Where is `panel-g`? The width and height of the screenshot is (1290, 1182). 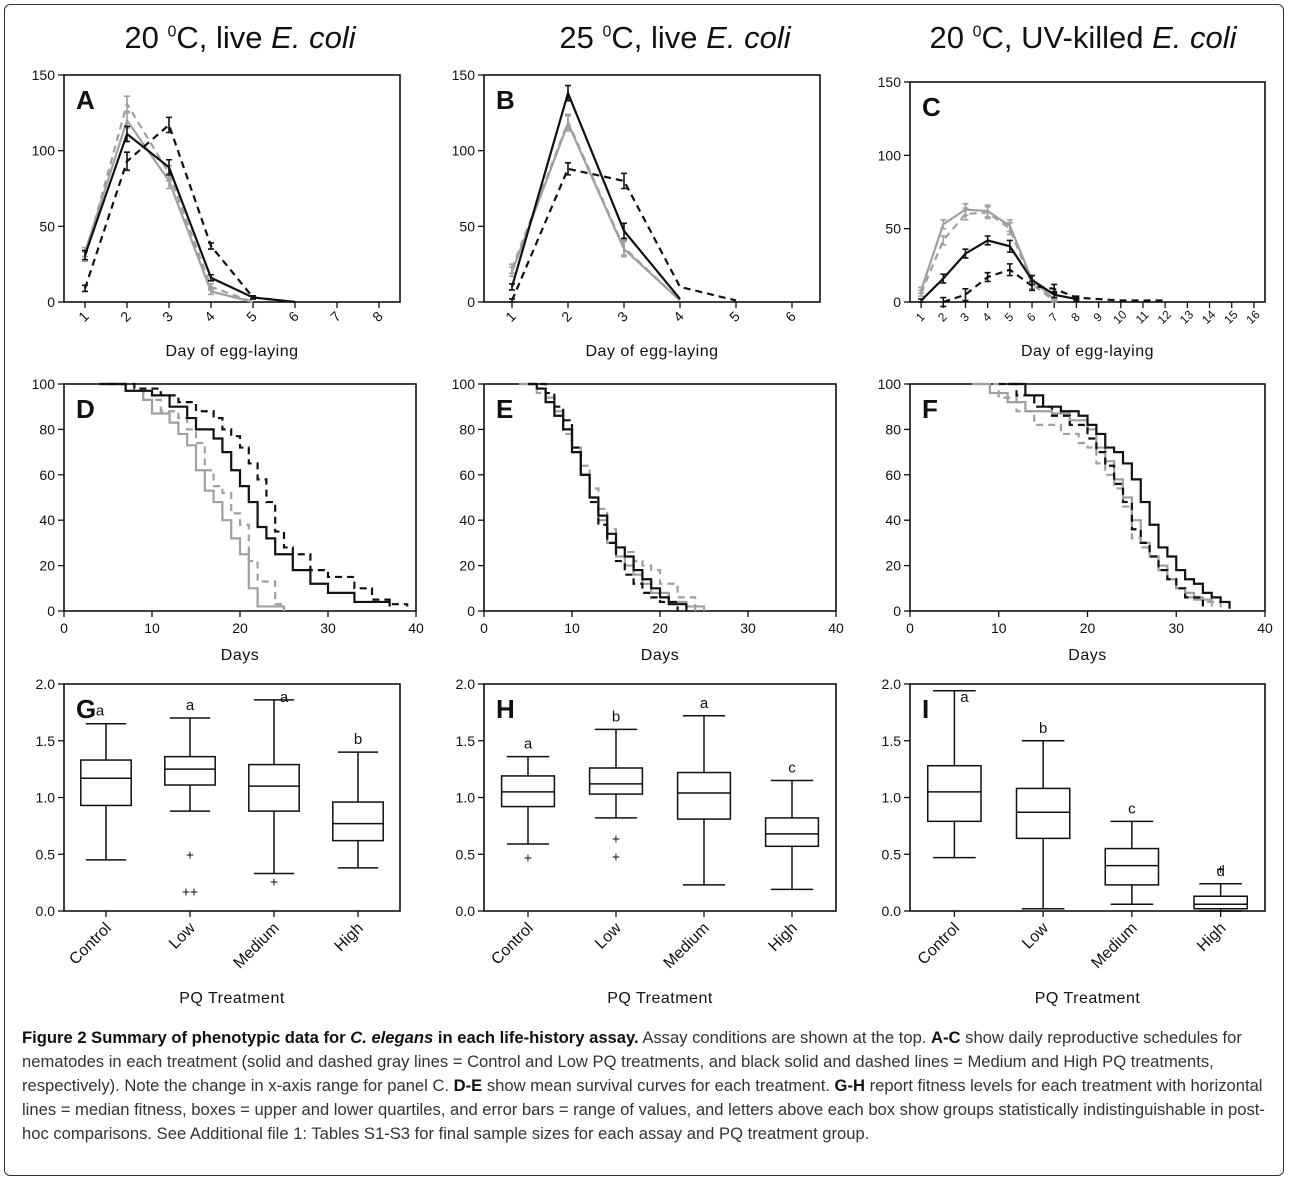 panel-g is located at coordinates (229, 800).